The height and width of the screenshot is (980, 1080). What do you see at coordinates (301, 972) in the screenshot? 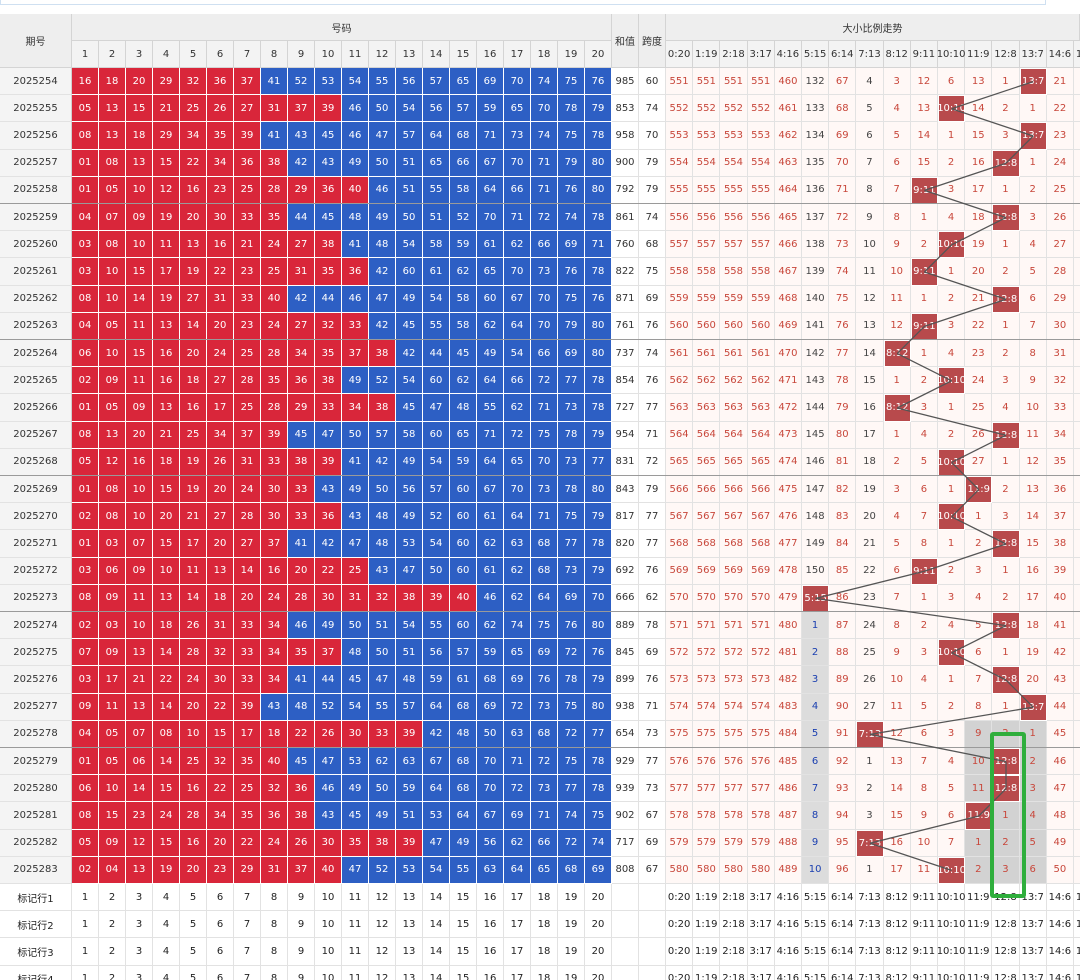
I see `marker-number-cell: 9` at bounding box center [301, 972].